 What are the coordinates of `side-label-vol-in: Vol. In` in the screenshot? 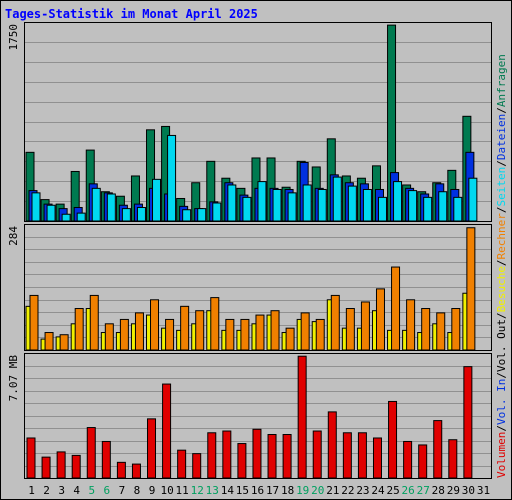 It's located at (501, 402).